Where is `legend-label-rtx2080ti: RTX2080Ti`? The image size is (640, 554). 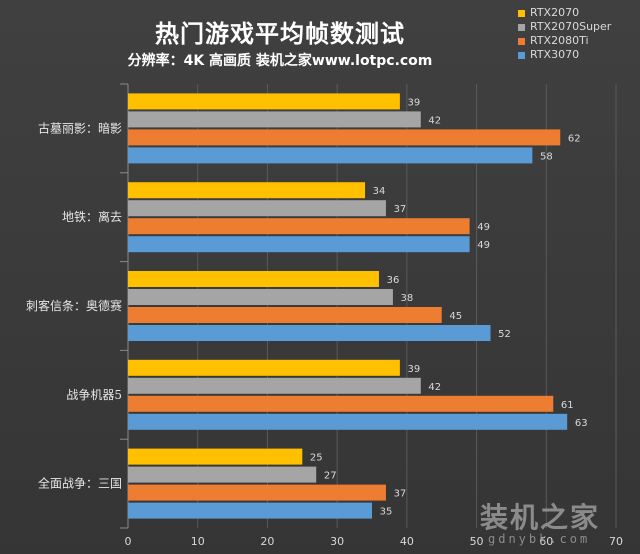 legend-label-rtx2080ti: RTX2080Ti is located at coordinates (559, 40).